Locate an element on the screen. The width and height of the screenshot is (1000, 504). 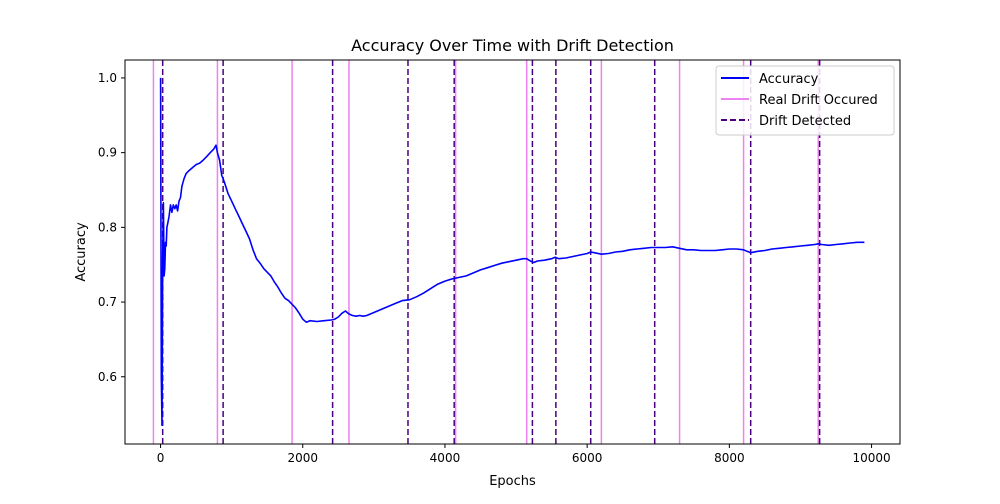
chart-title: Accuracy Over Time with Drift Detection is located at coordinates (512, 45).